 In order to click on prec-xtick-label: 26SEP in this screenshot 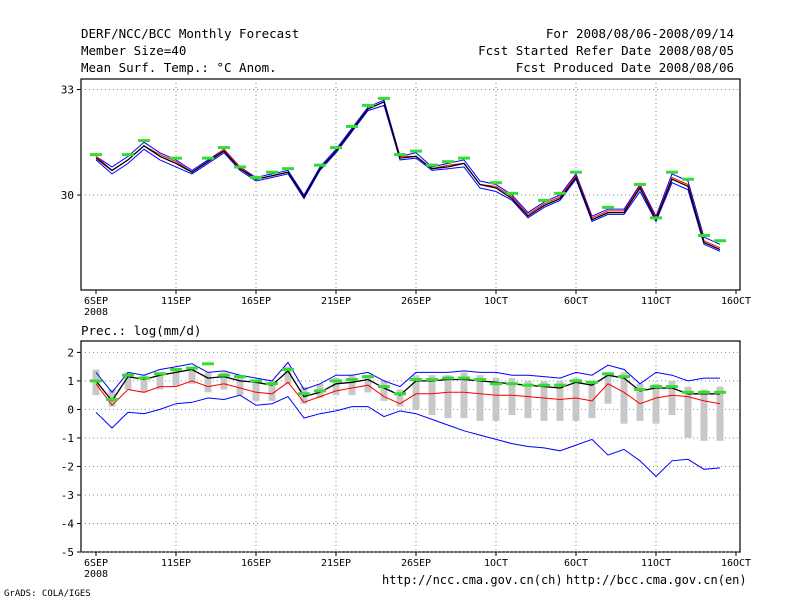, I will do `click(416, 563)`.